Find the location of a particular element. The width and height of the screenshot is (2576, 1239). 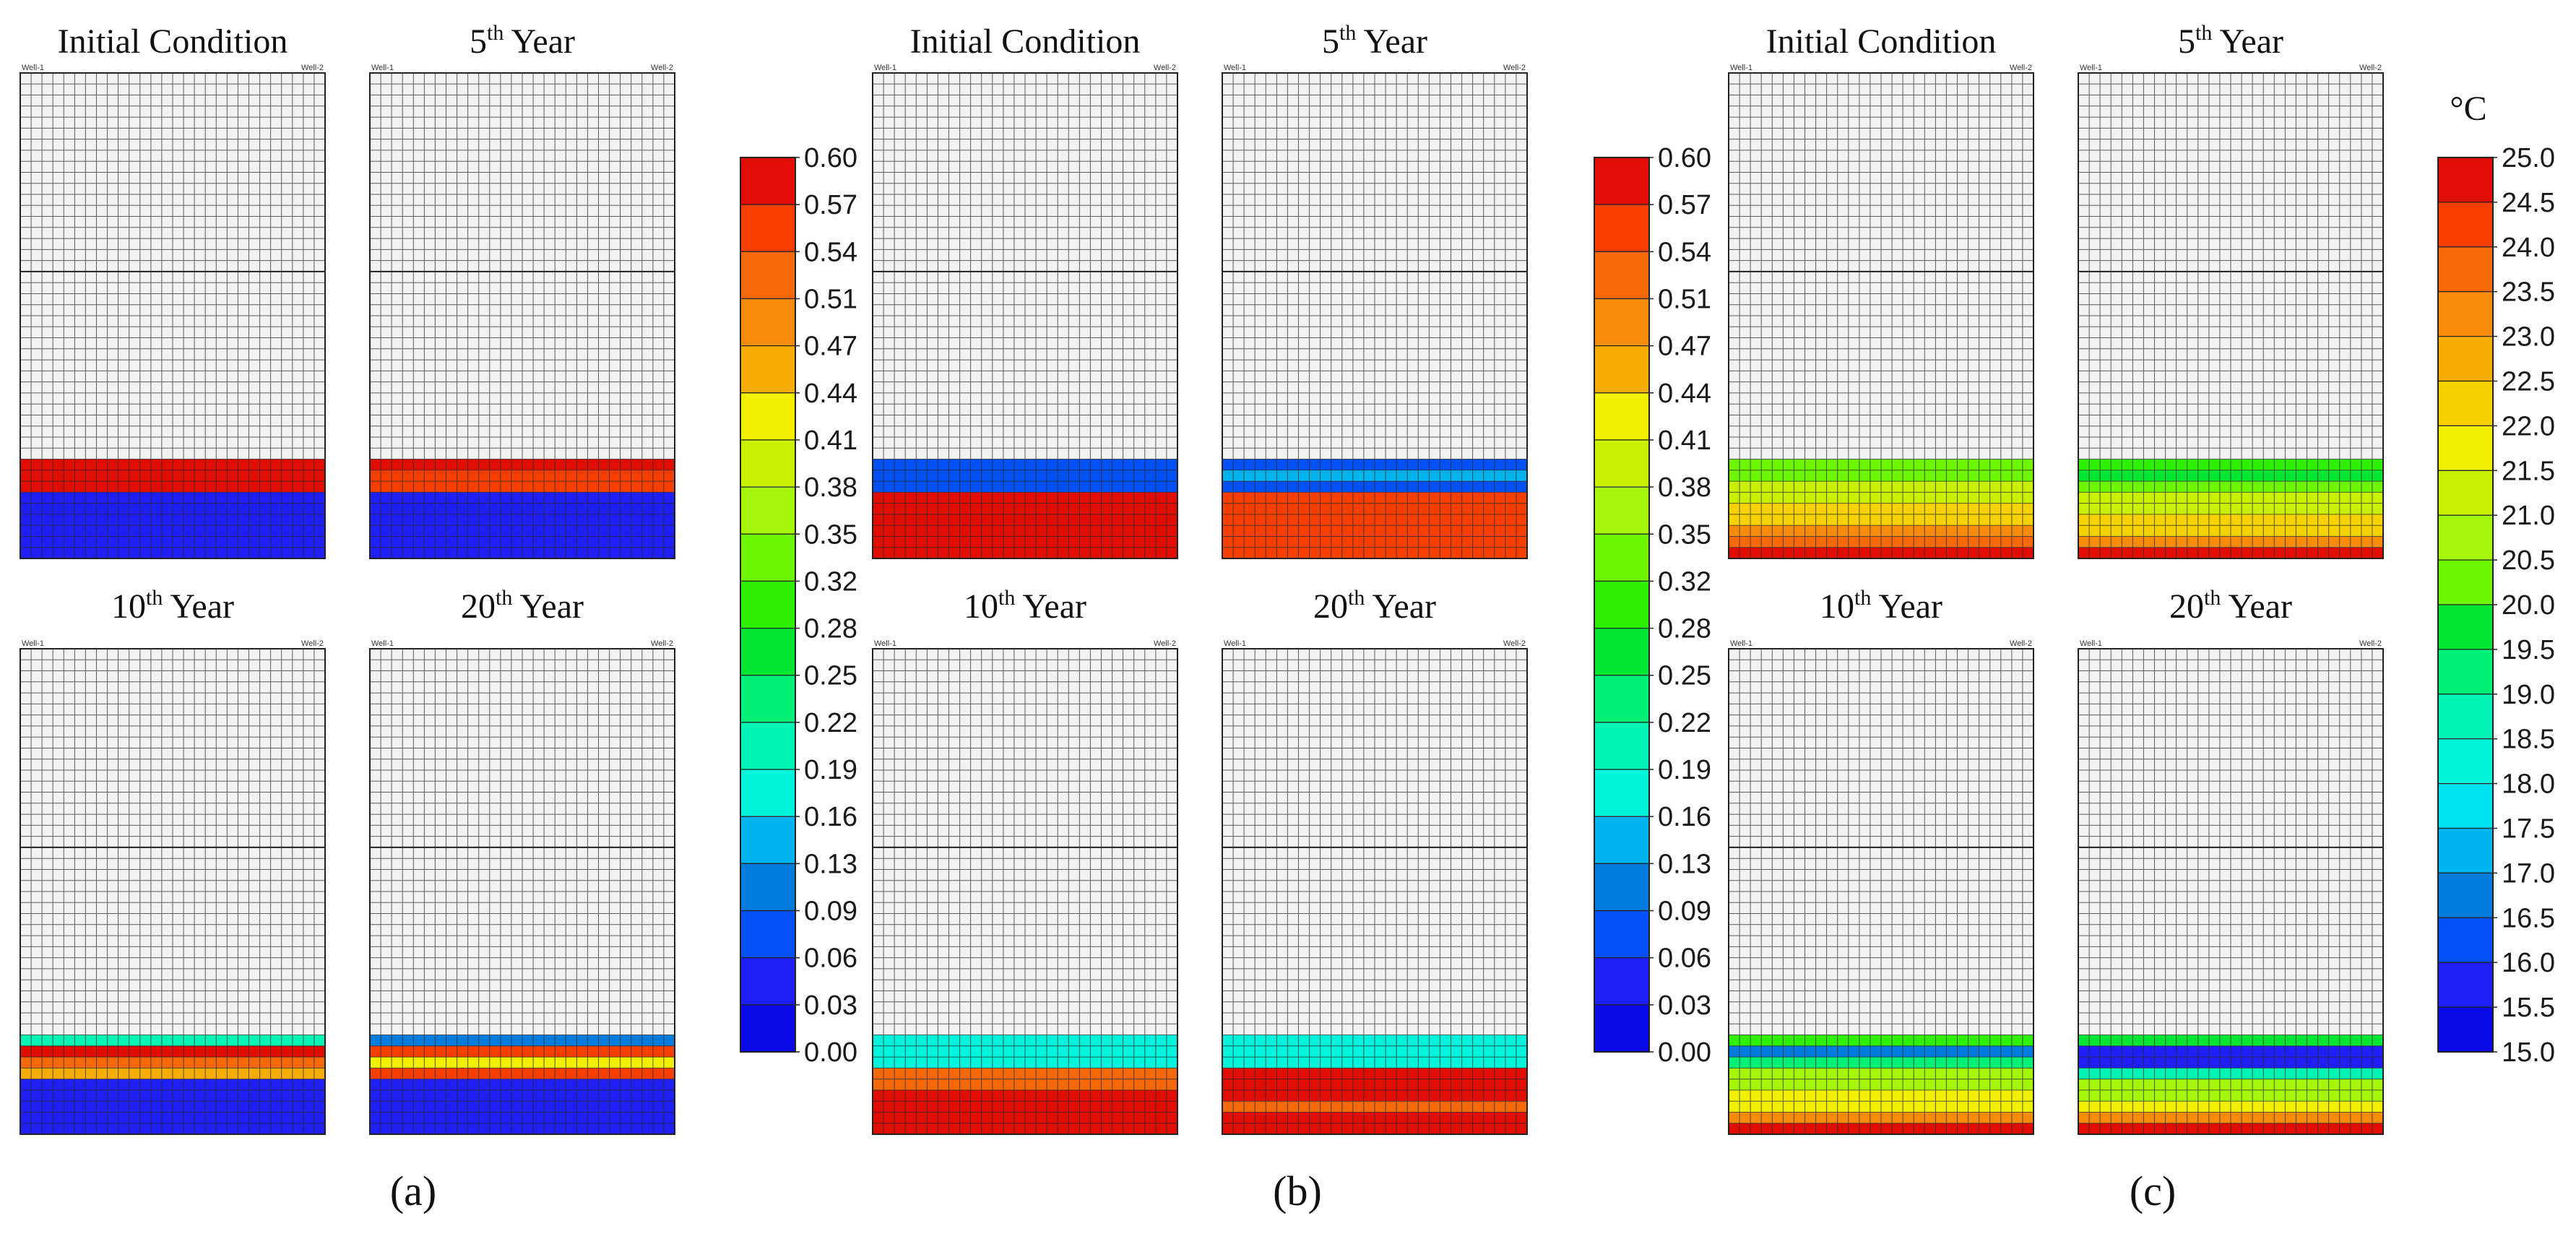

colorbar-tick-label: 0.32 is located at coordinates (1684, 581).